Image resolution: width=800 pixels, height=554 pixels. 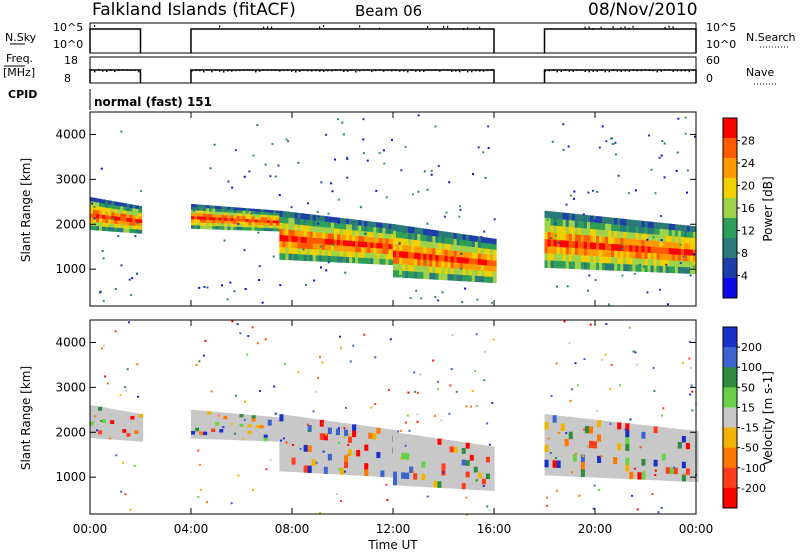 What do you see at coordinates (748, 186) in the screenshot?
I see `colorbar-tick-label: 20` at bounding box center [748, 186].